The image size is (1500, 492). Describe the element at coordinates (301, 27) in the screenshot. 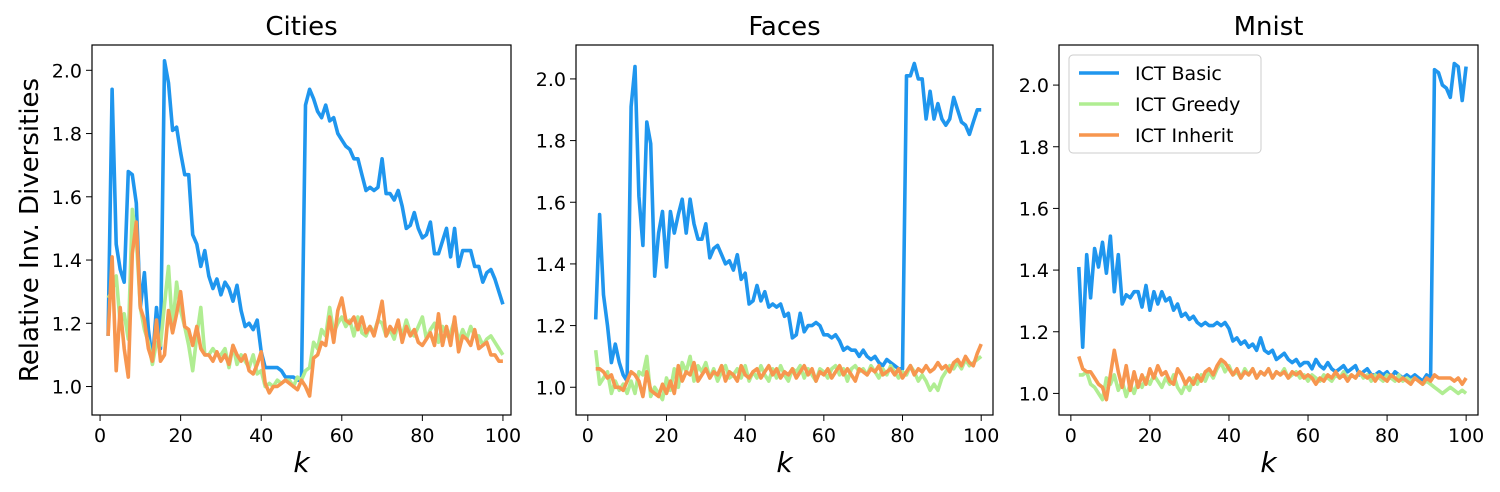

I see `panel-title: Cities` at that location.